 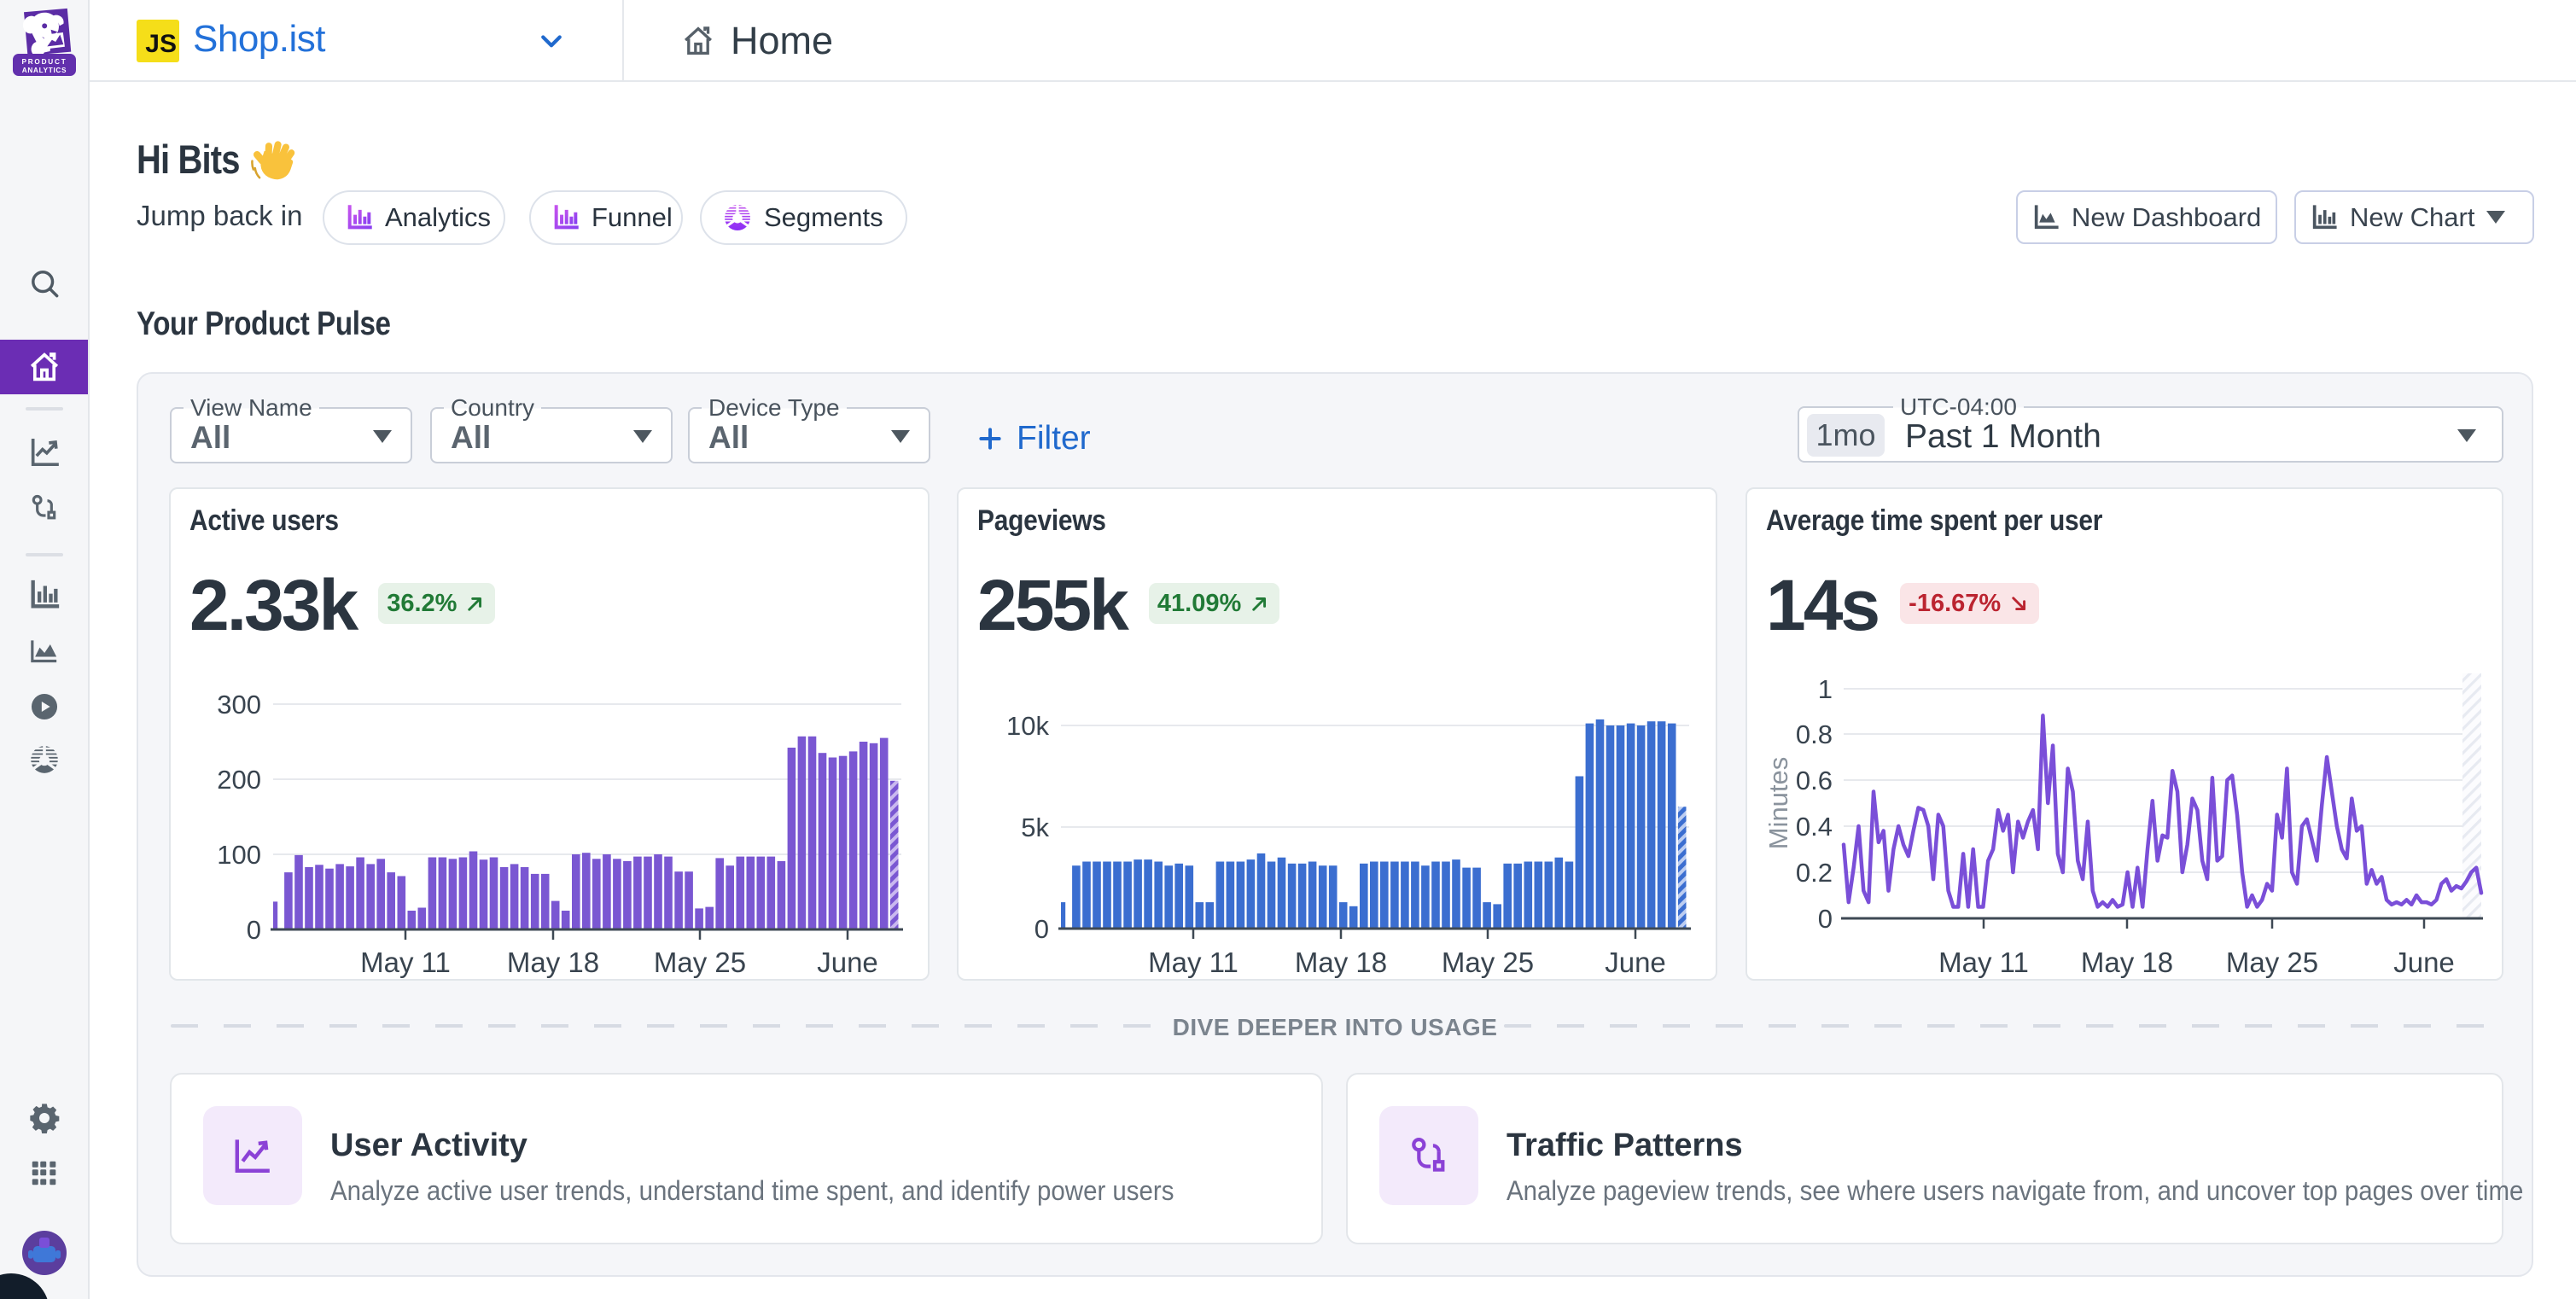 What do you see at coordinates (239, 704) in the screenshot?
I see `svg-text: 300` at bounding box center [239, 704].